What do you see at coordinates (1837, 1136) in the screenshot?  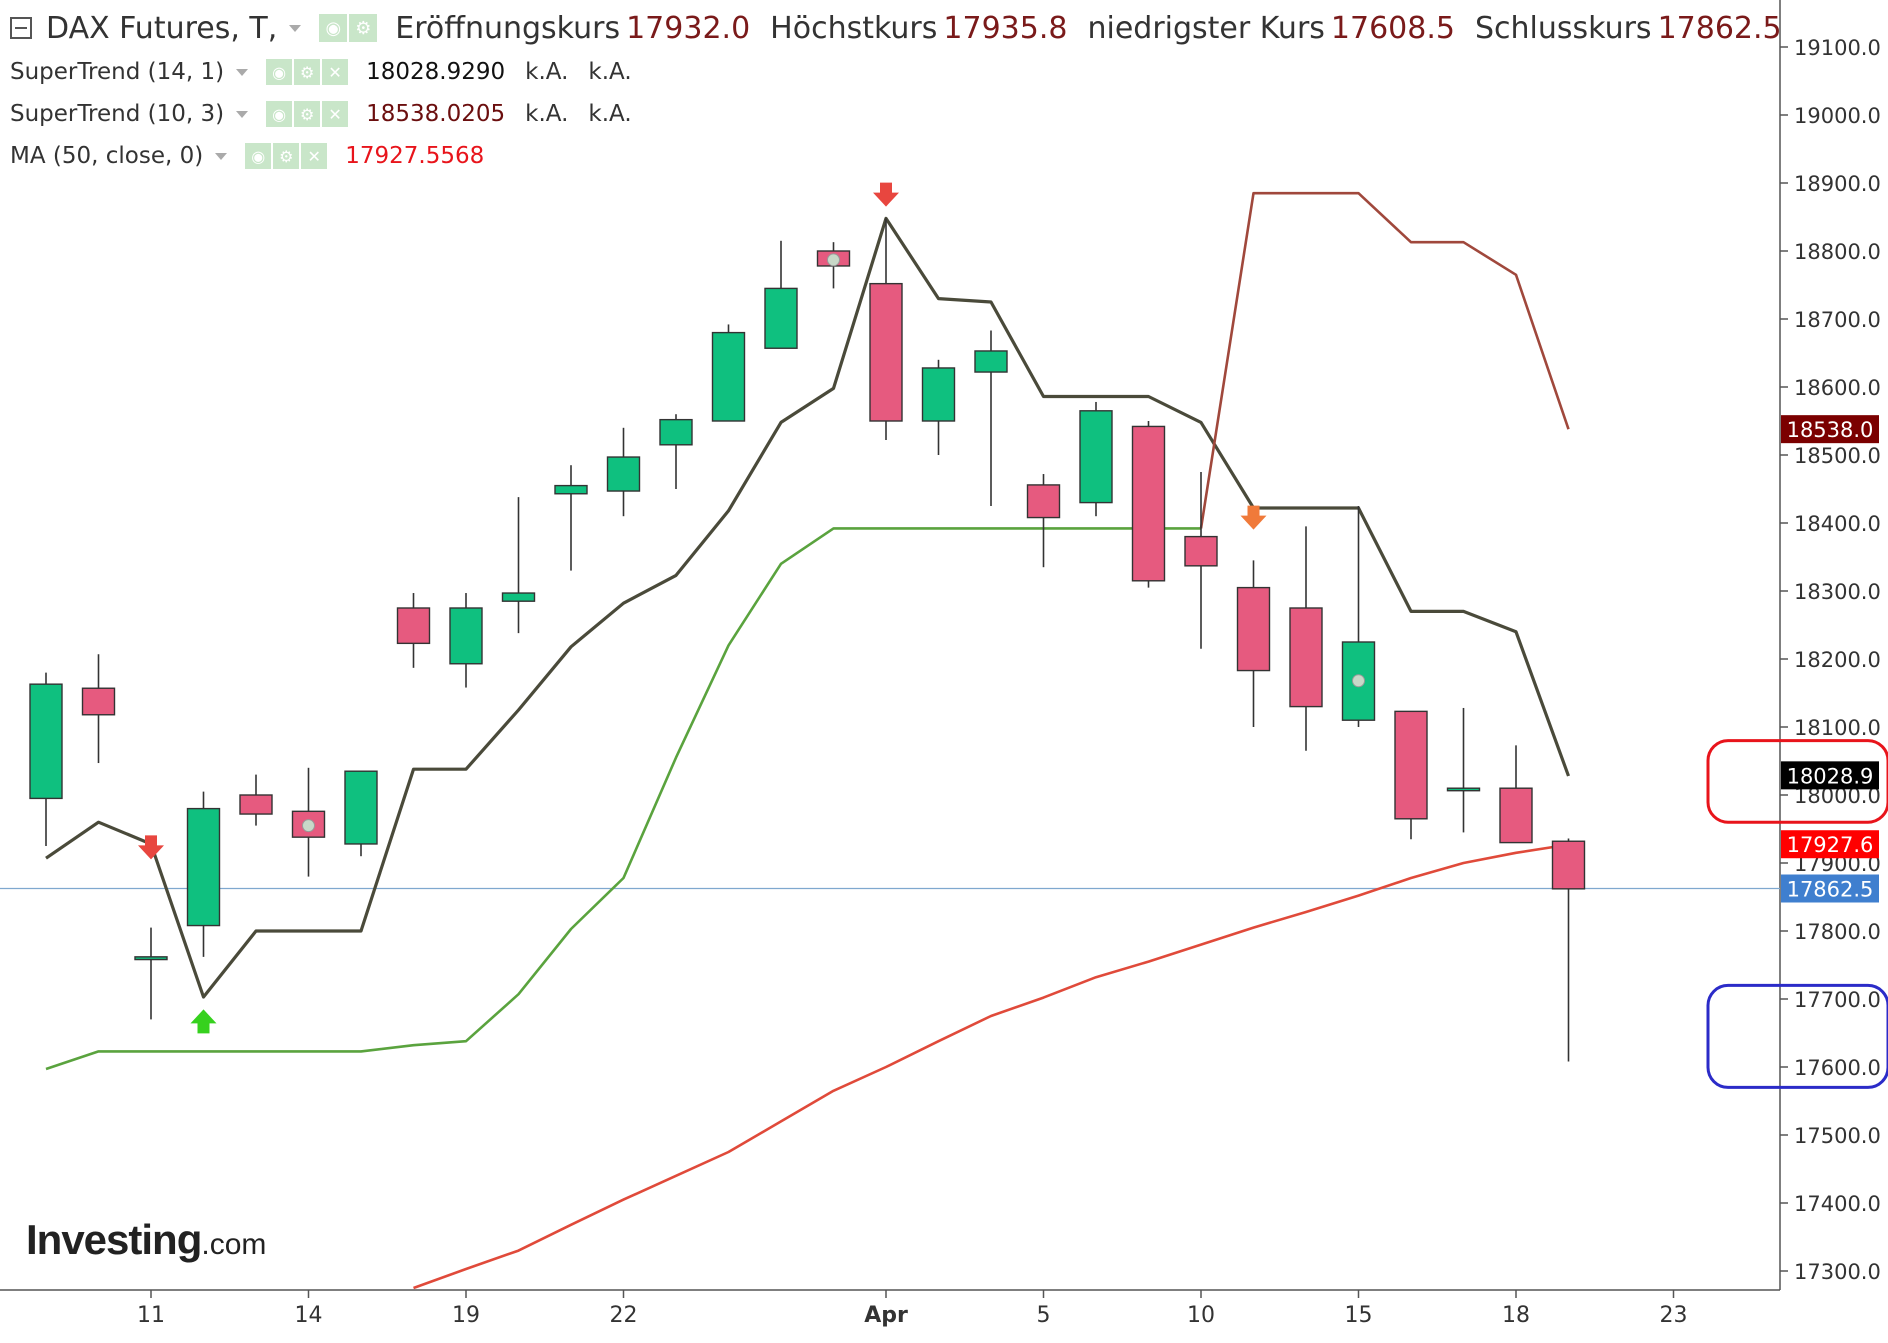 I see `y-tick-label: 17500.0` at bounding box center [1837, 1136].